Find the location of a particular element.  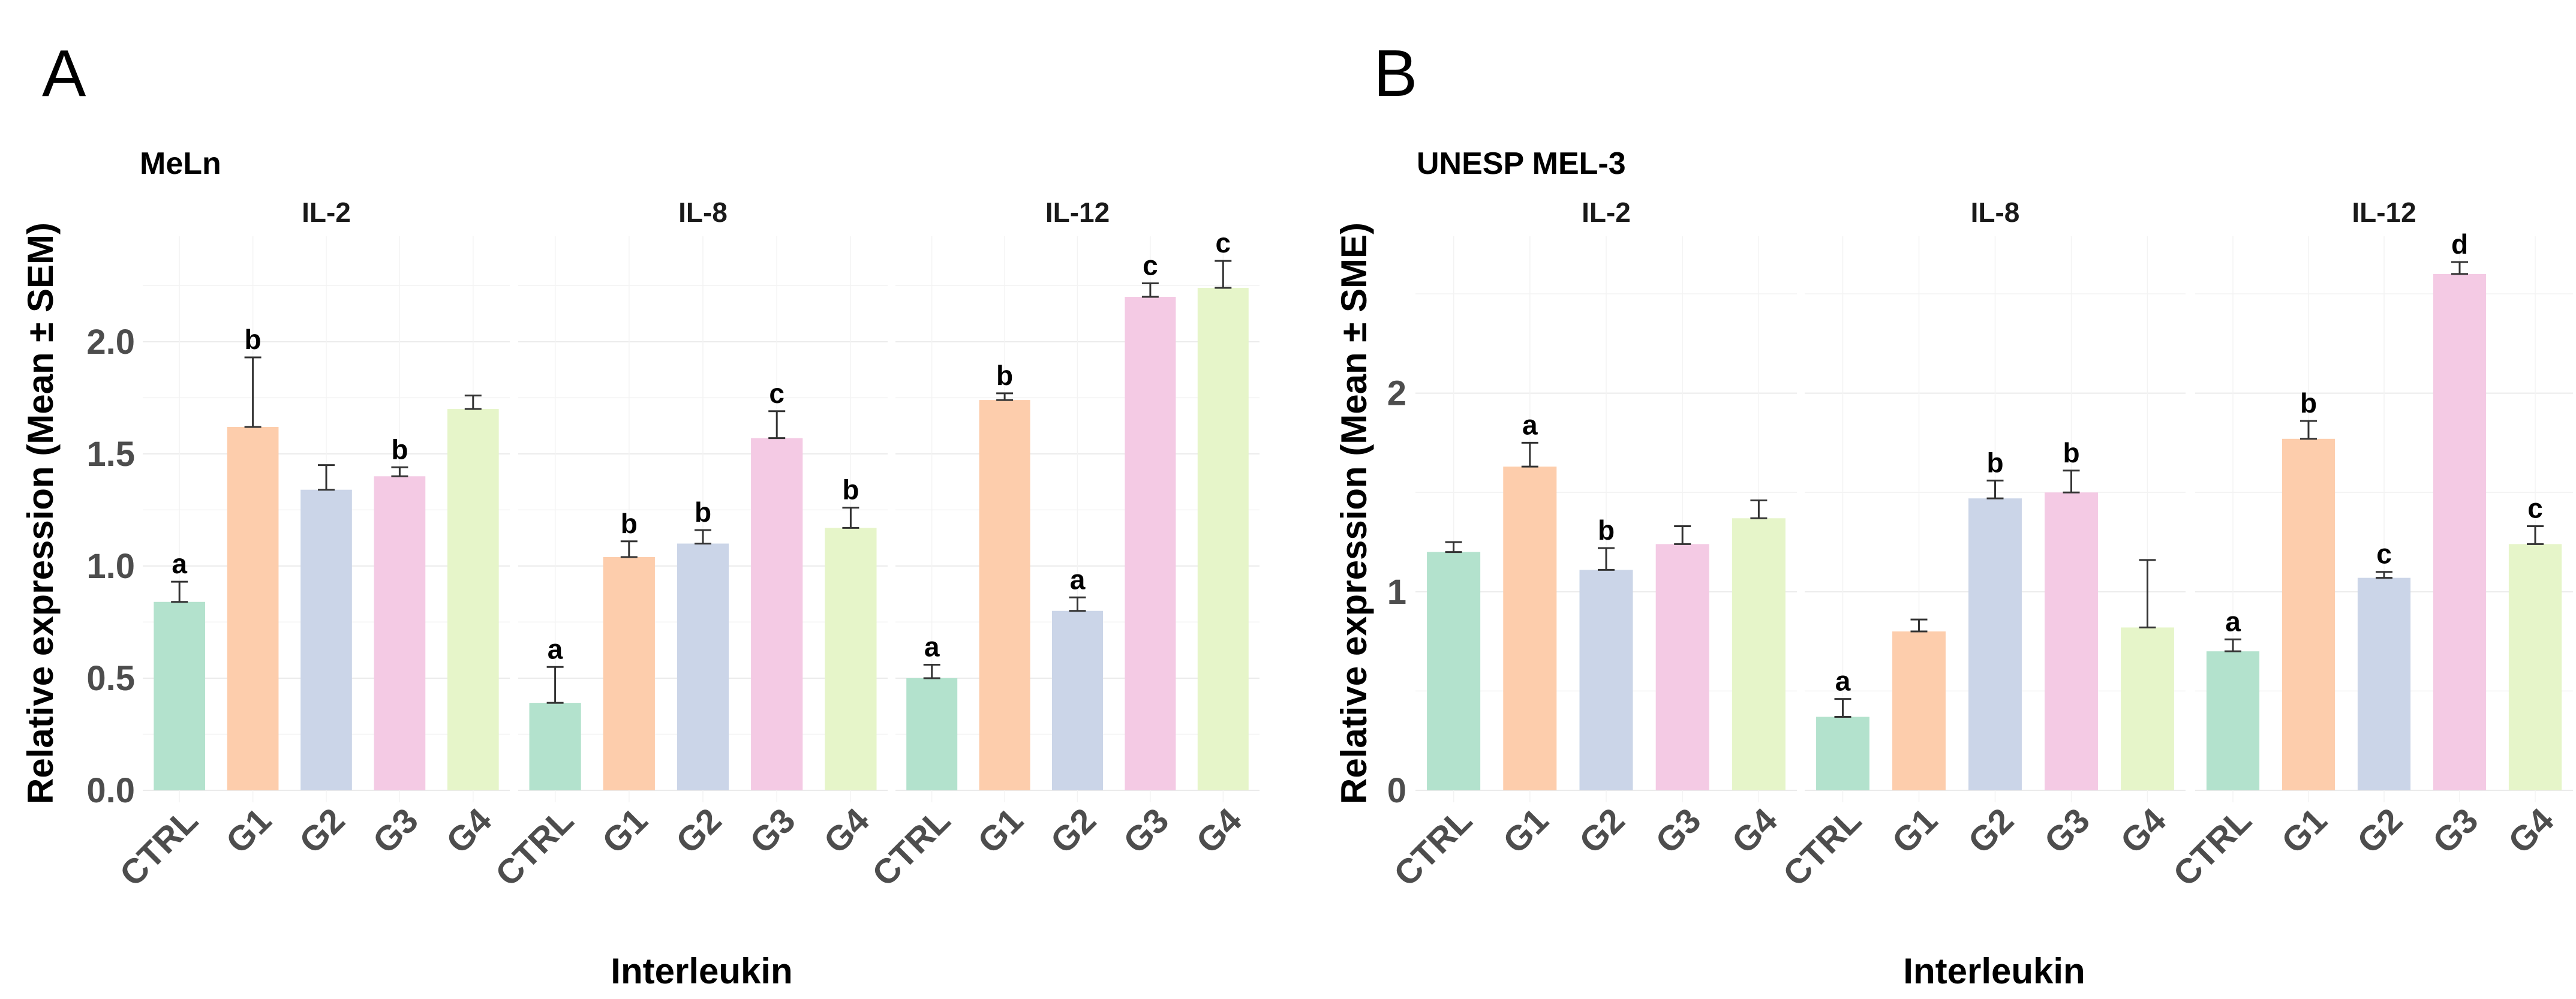

y-tick-label: 0.5 is located at coordinates (111, 678).